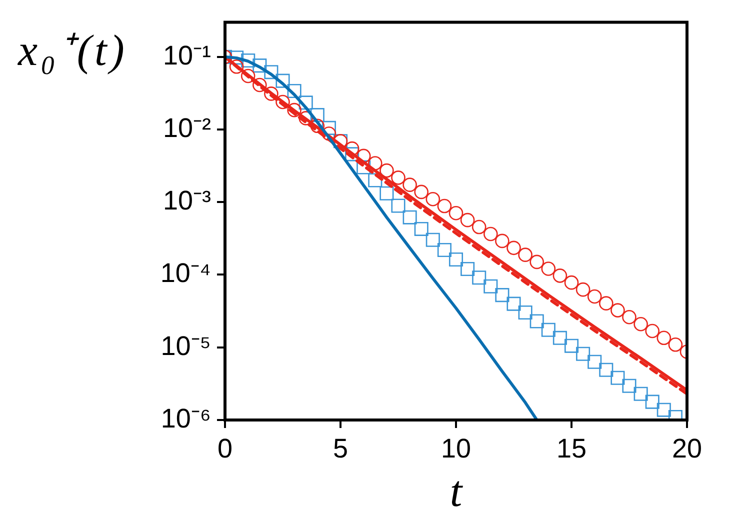 This screenshot has width=750, height=525. I want to click on x-axis-title: t, so click(457, 491).